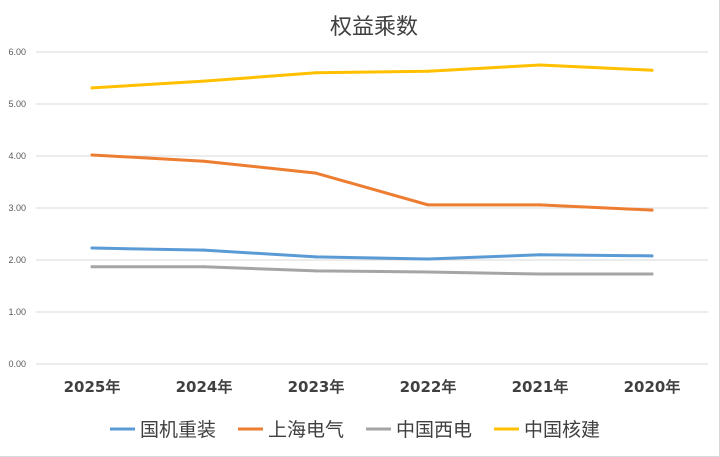  What do you see at coordinates (17, 52) in the screenshot?
I see `y-tick-label: 6.00` at bounding box center [17, 52].